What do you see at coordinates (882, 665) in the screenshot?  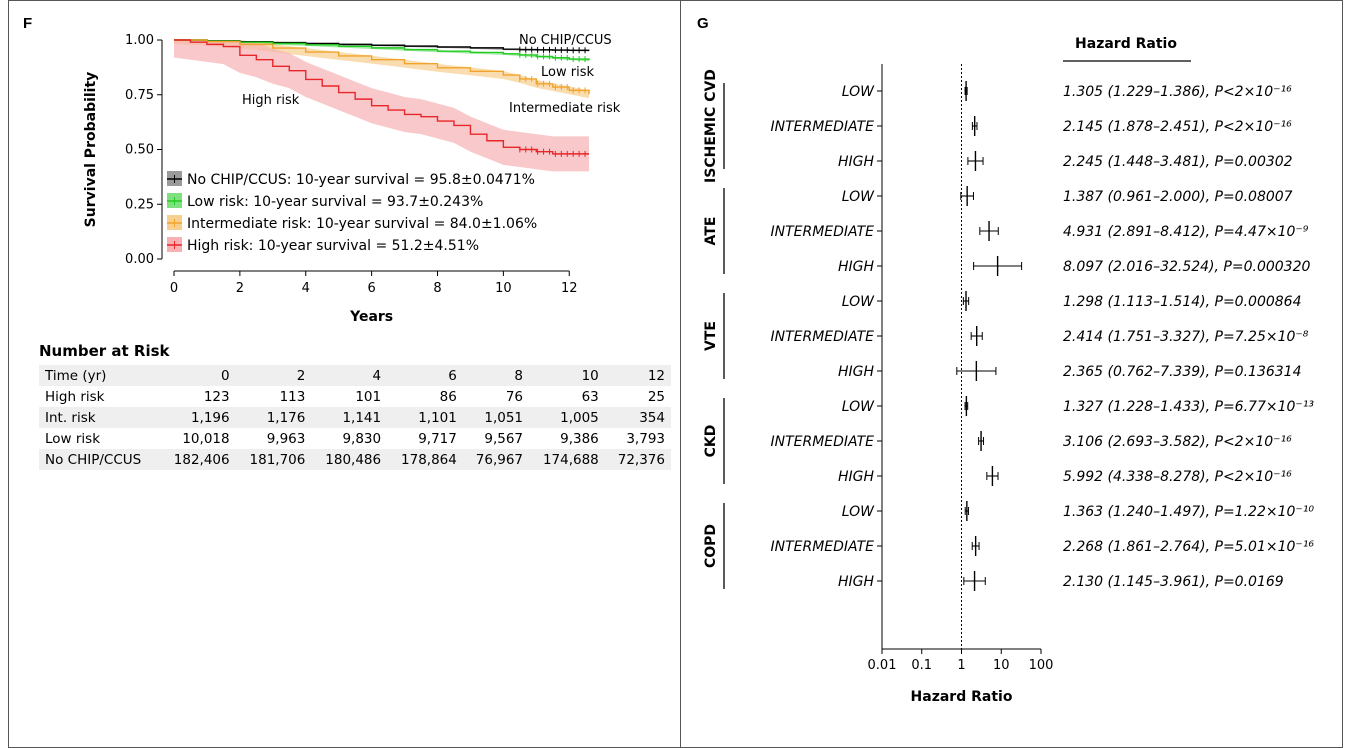 I see `forest-x-tick-label: 0.01` at bounding box center [882, 665].